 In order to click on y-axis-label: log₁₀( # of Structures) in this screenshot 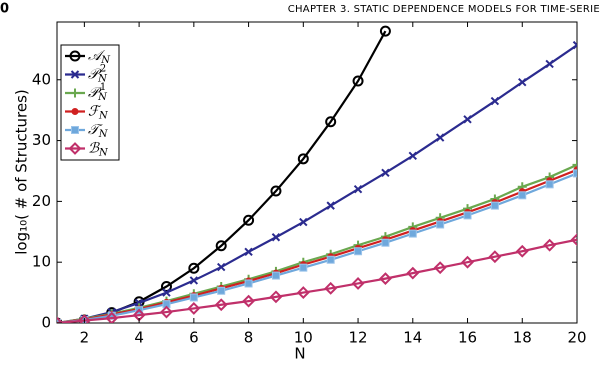, I will do `click(22, 172)`.